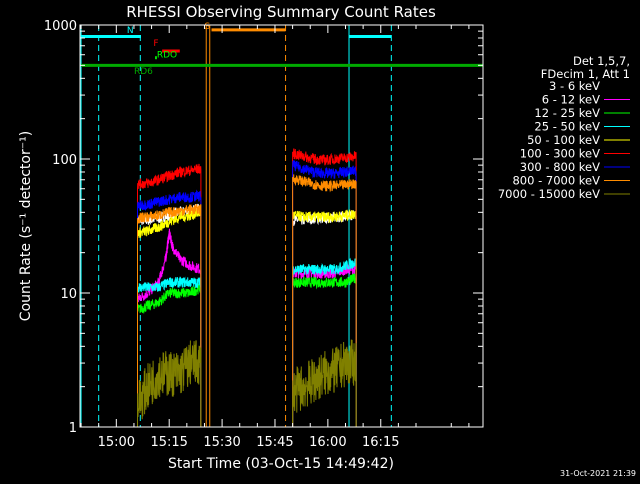 The image size is (640, 484). I want to click on flag-label: N, so click(130, 31).